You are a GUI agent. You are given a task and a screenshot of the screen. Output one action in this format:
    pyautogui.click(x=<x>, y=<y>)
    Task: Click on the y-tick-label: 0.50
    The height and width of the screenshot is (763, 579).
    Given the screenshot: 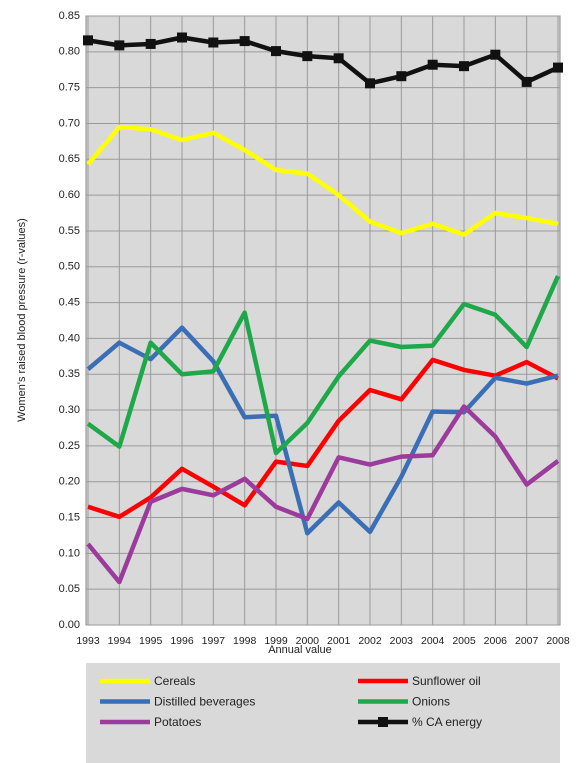 What is the action you would take?
    pyautogui.click(x=69, y=267)
    